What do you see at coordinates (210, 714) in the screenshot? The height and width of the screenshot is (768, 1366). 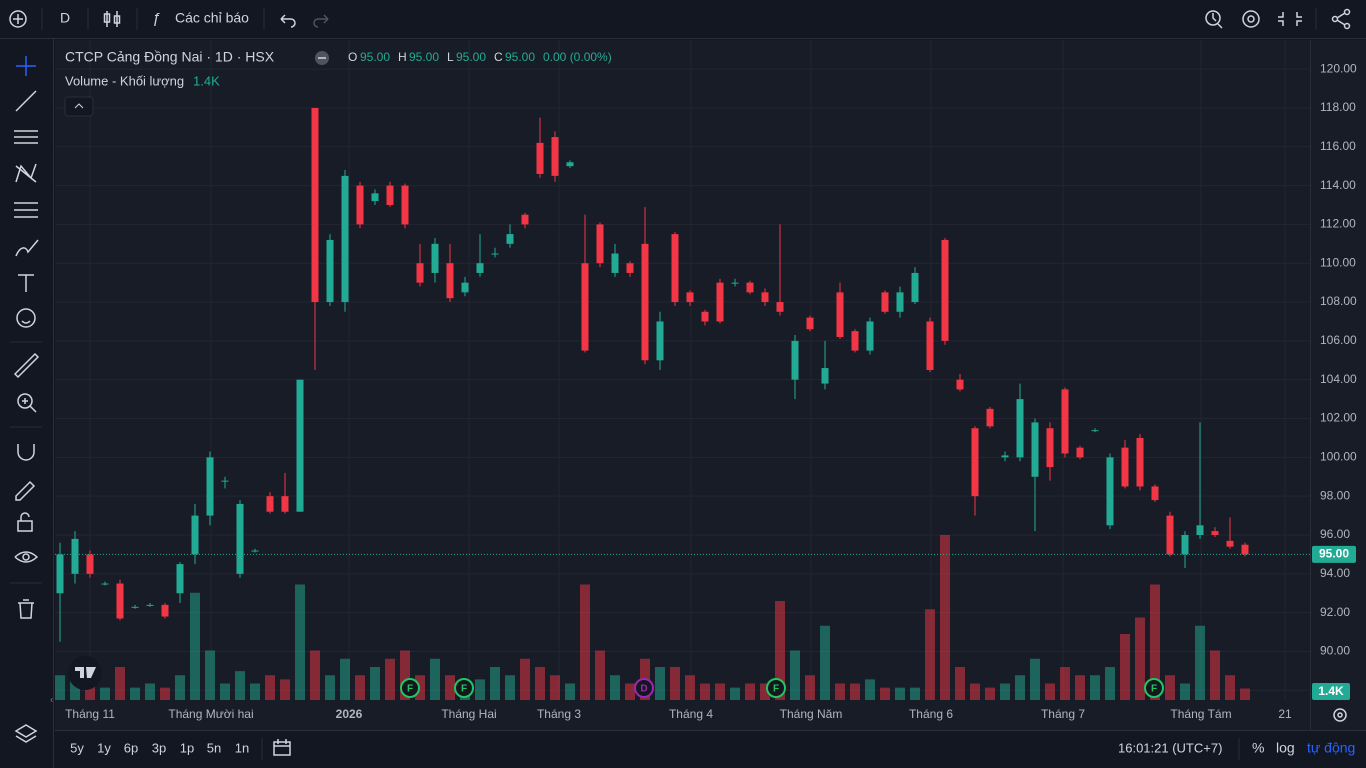 I see `time-tick-label: Tháng Mười hai` at bounding box center [210, 714].